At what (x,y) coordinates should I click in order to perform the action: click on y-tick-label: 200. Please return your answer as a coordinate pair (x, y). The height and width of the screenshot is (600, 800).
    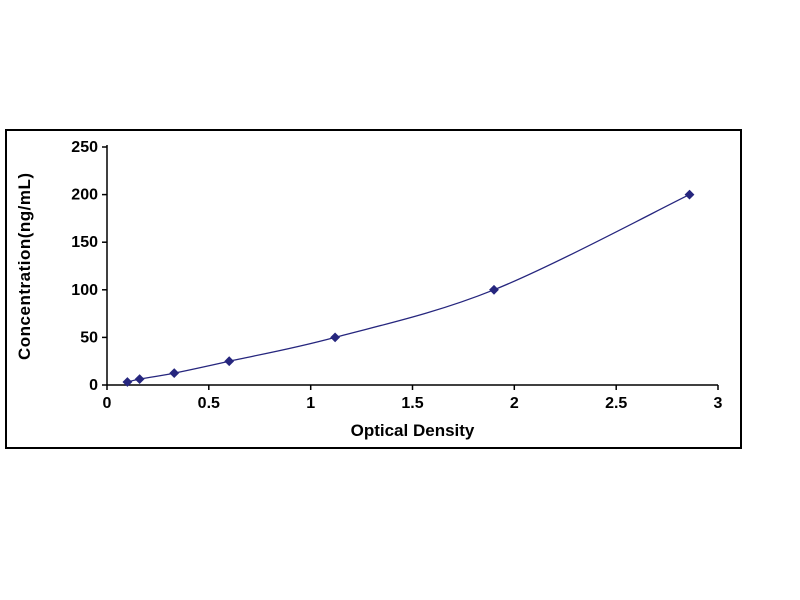
    Looking at the image, I should click on (84, 195).